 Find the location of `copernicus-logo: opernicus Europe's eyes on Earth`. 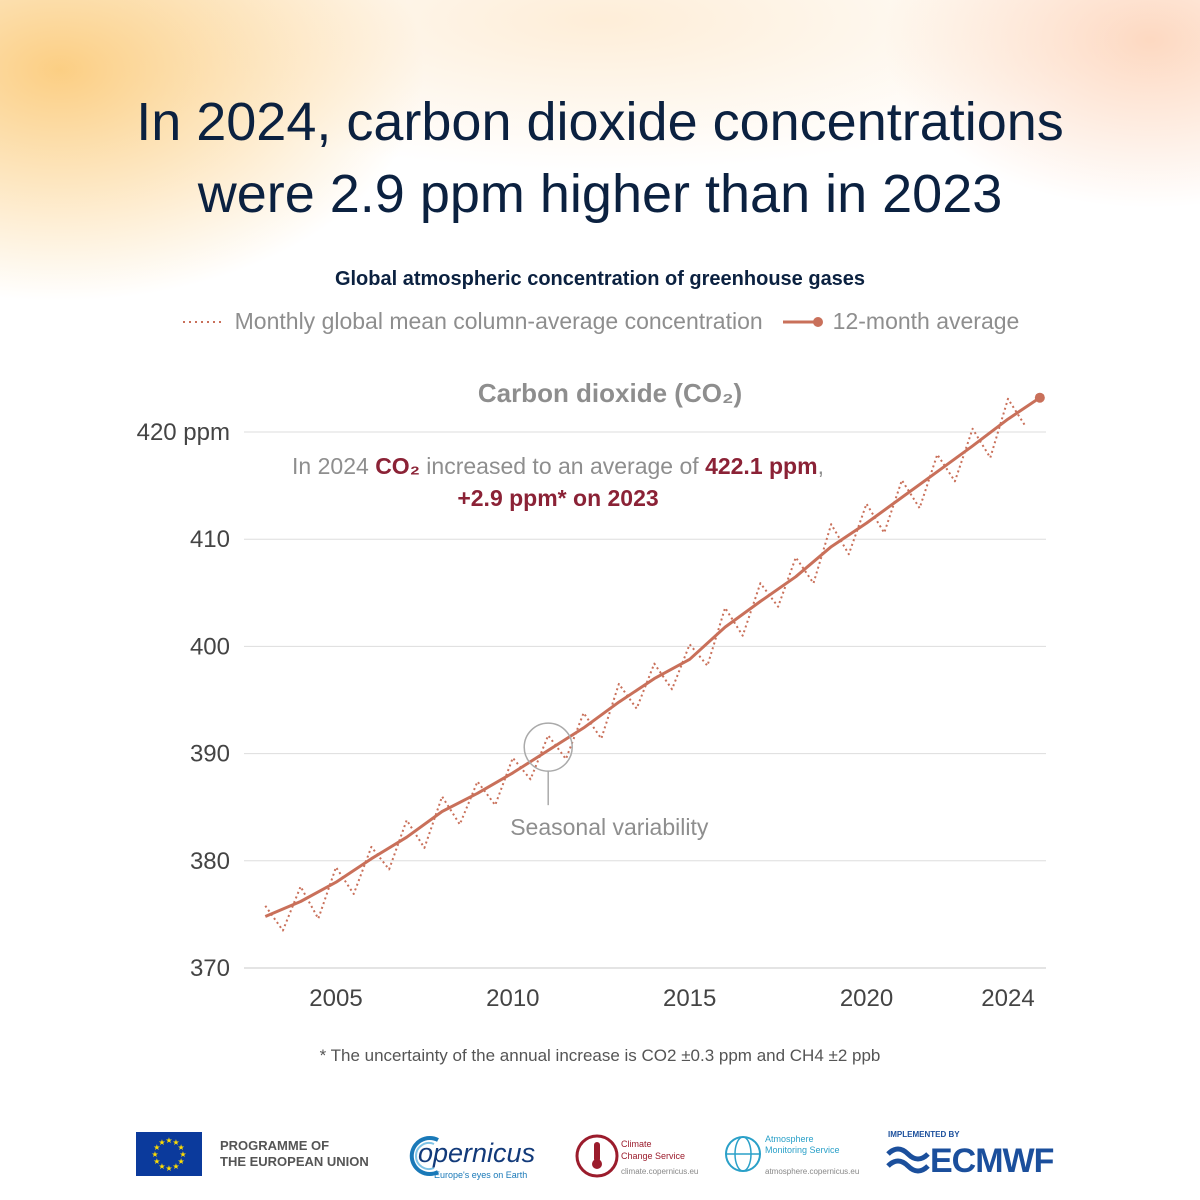

copernicus-logo: opernicus Europe's eyes on Earth is located at coordinates (473, 1156).